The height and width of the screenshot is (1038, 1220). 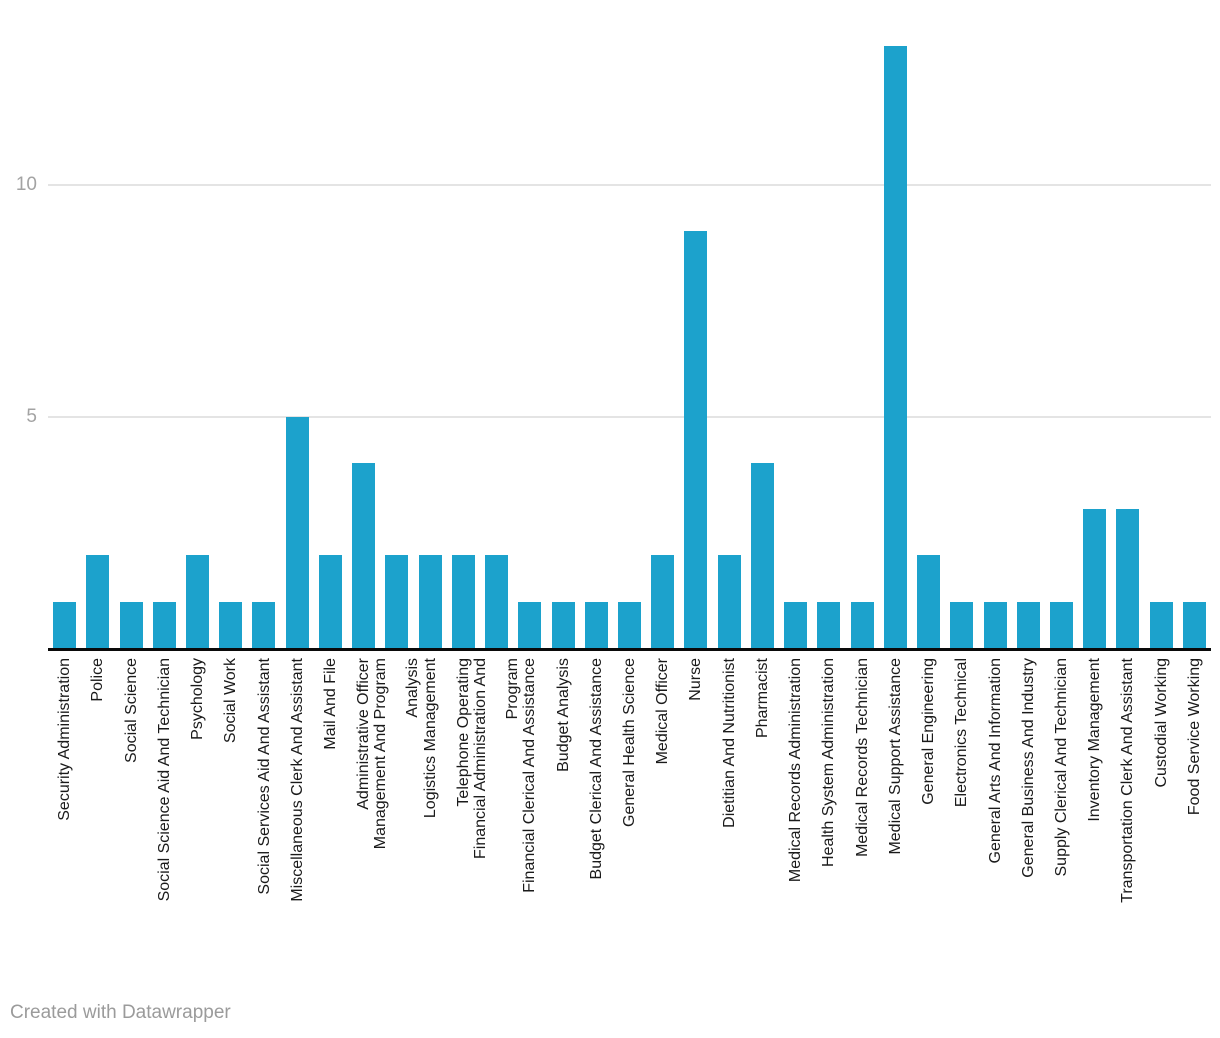 I want to click on x-tick-label: Security Administration, so click(x=65, y=739).